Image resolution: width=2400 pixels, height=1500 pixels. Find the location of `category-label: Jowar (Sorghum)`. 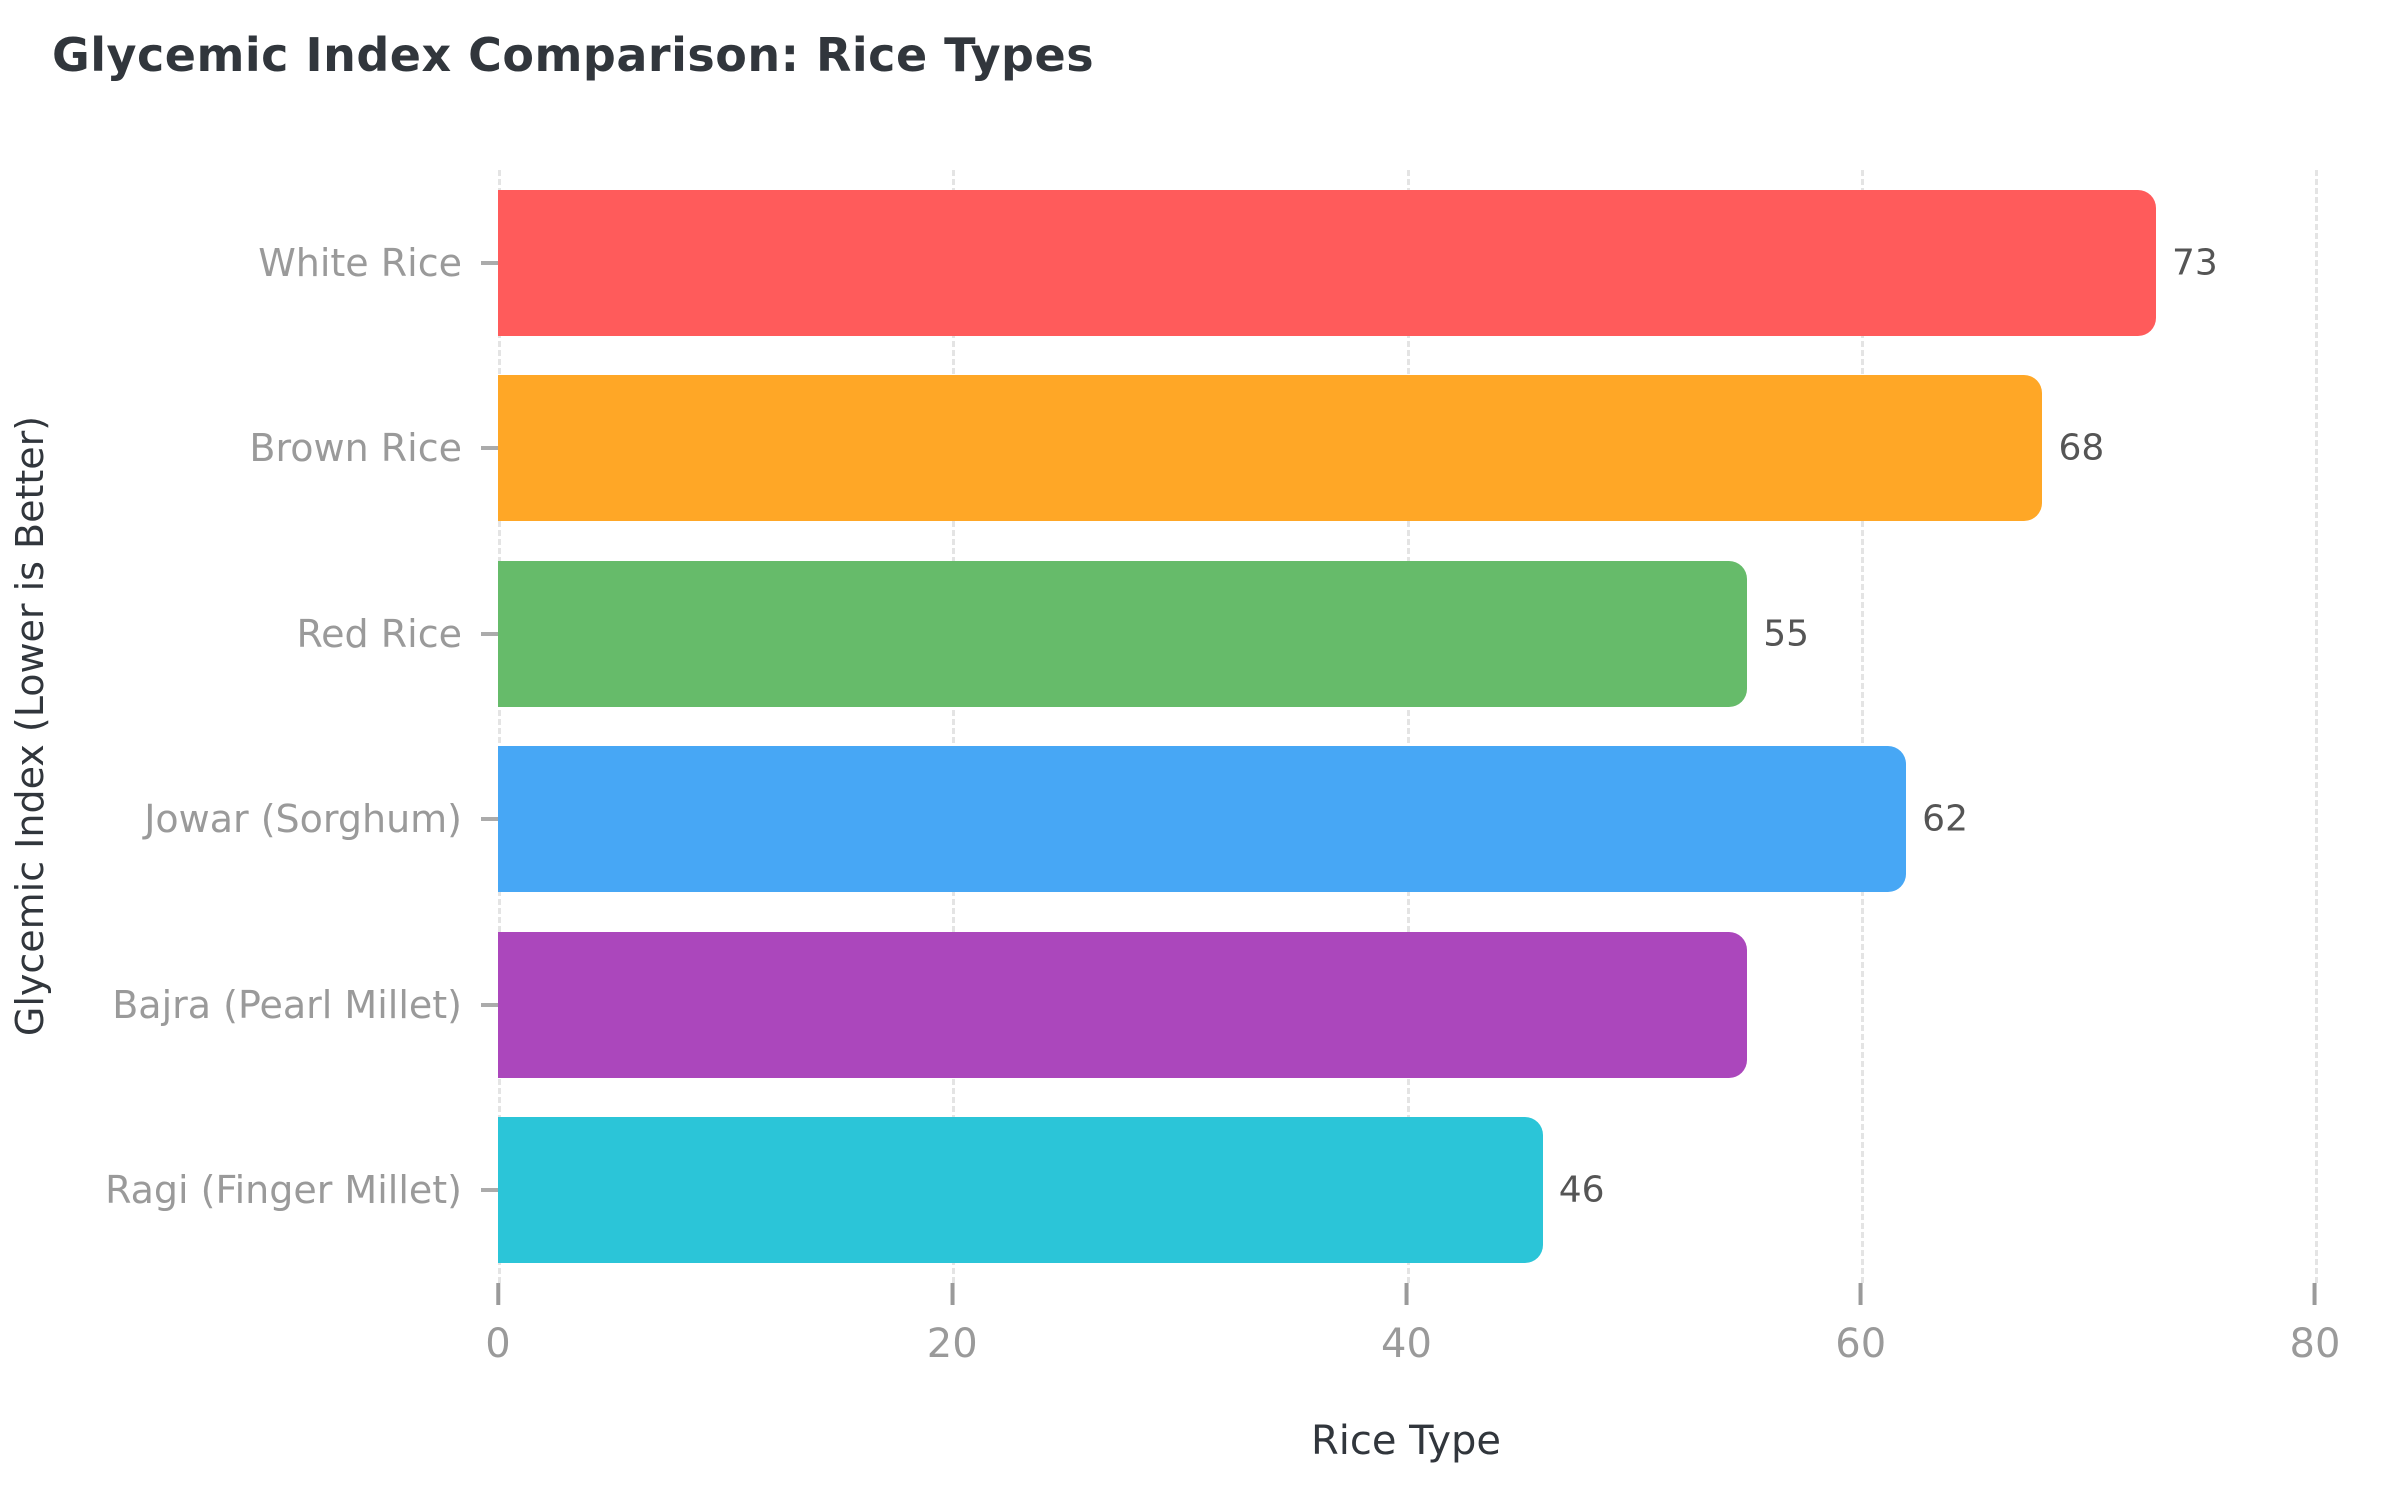

category-label: Jowar (Sorghum) is located at coordinates (303, 819).